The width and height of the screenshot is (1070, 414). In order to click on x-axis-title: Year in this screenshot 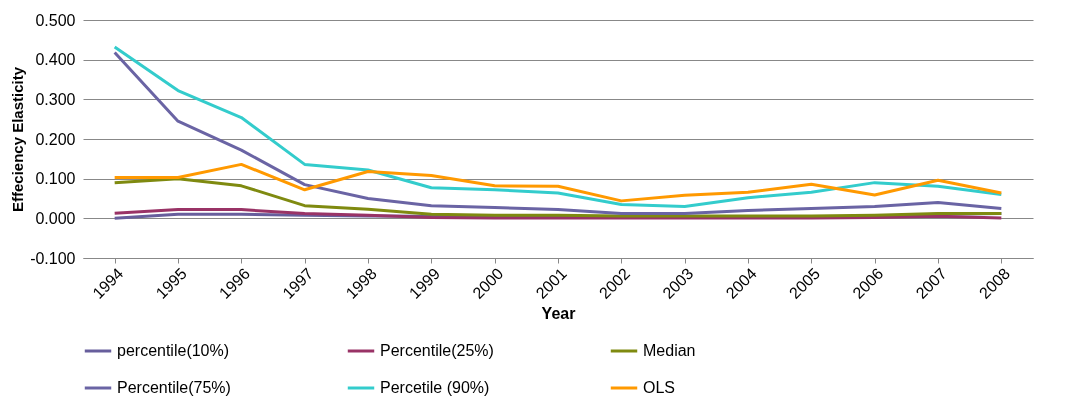, I will do `click(558, 313)`.